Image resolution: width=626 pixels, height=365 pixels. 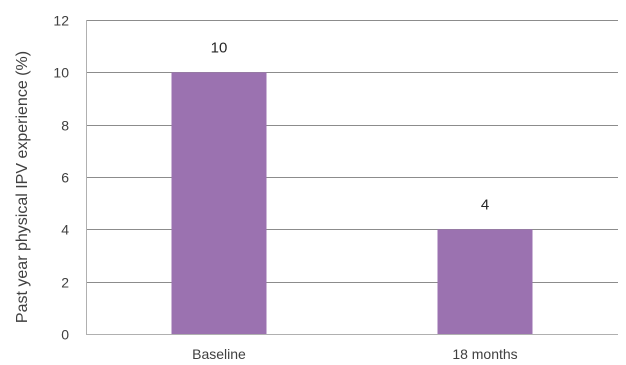 I want to click on x-tick-label: 18 months, so click(x=484, y=354).